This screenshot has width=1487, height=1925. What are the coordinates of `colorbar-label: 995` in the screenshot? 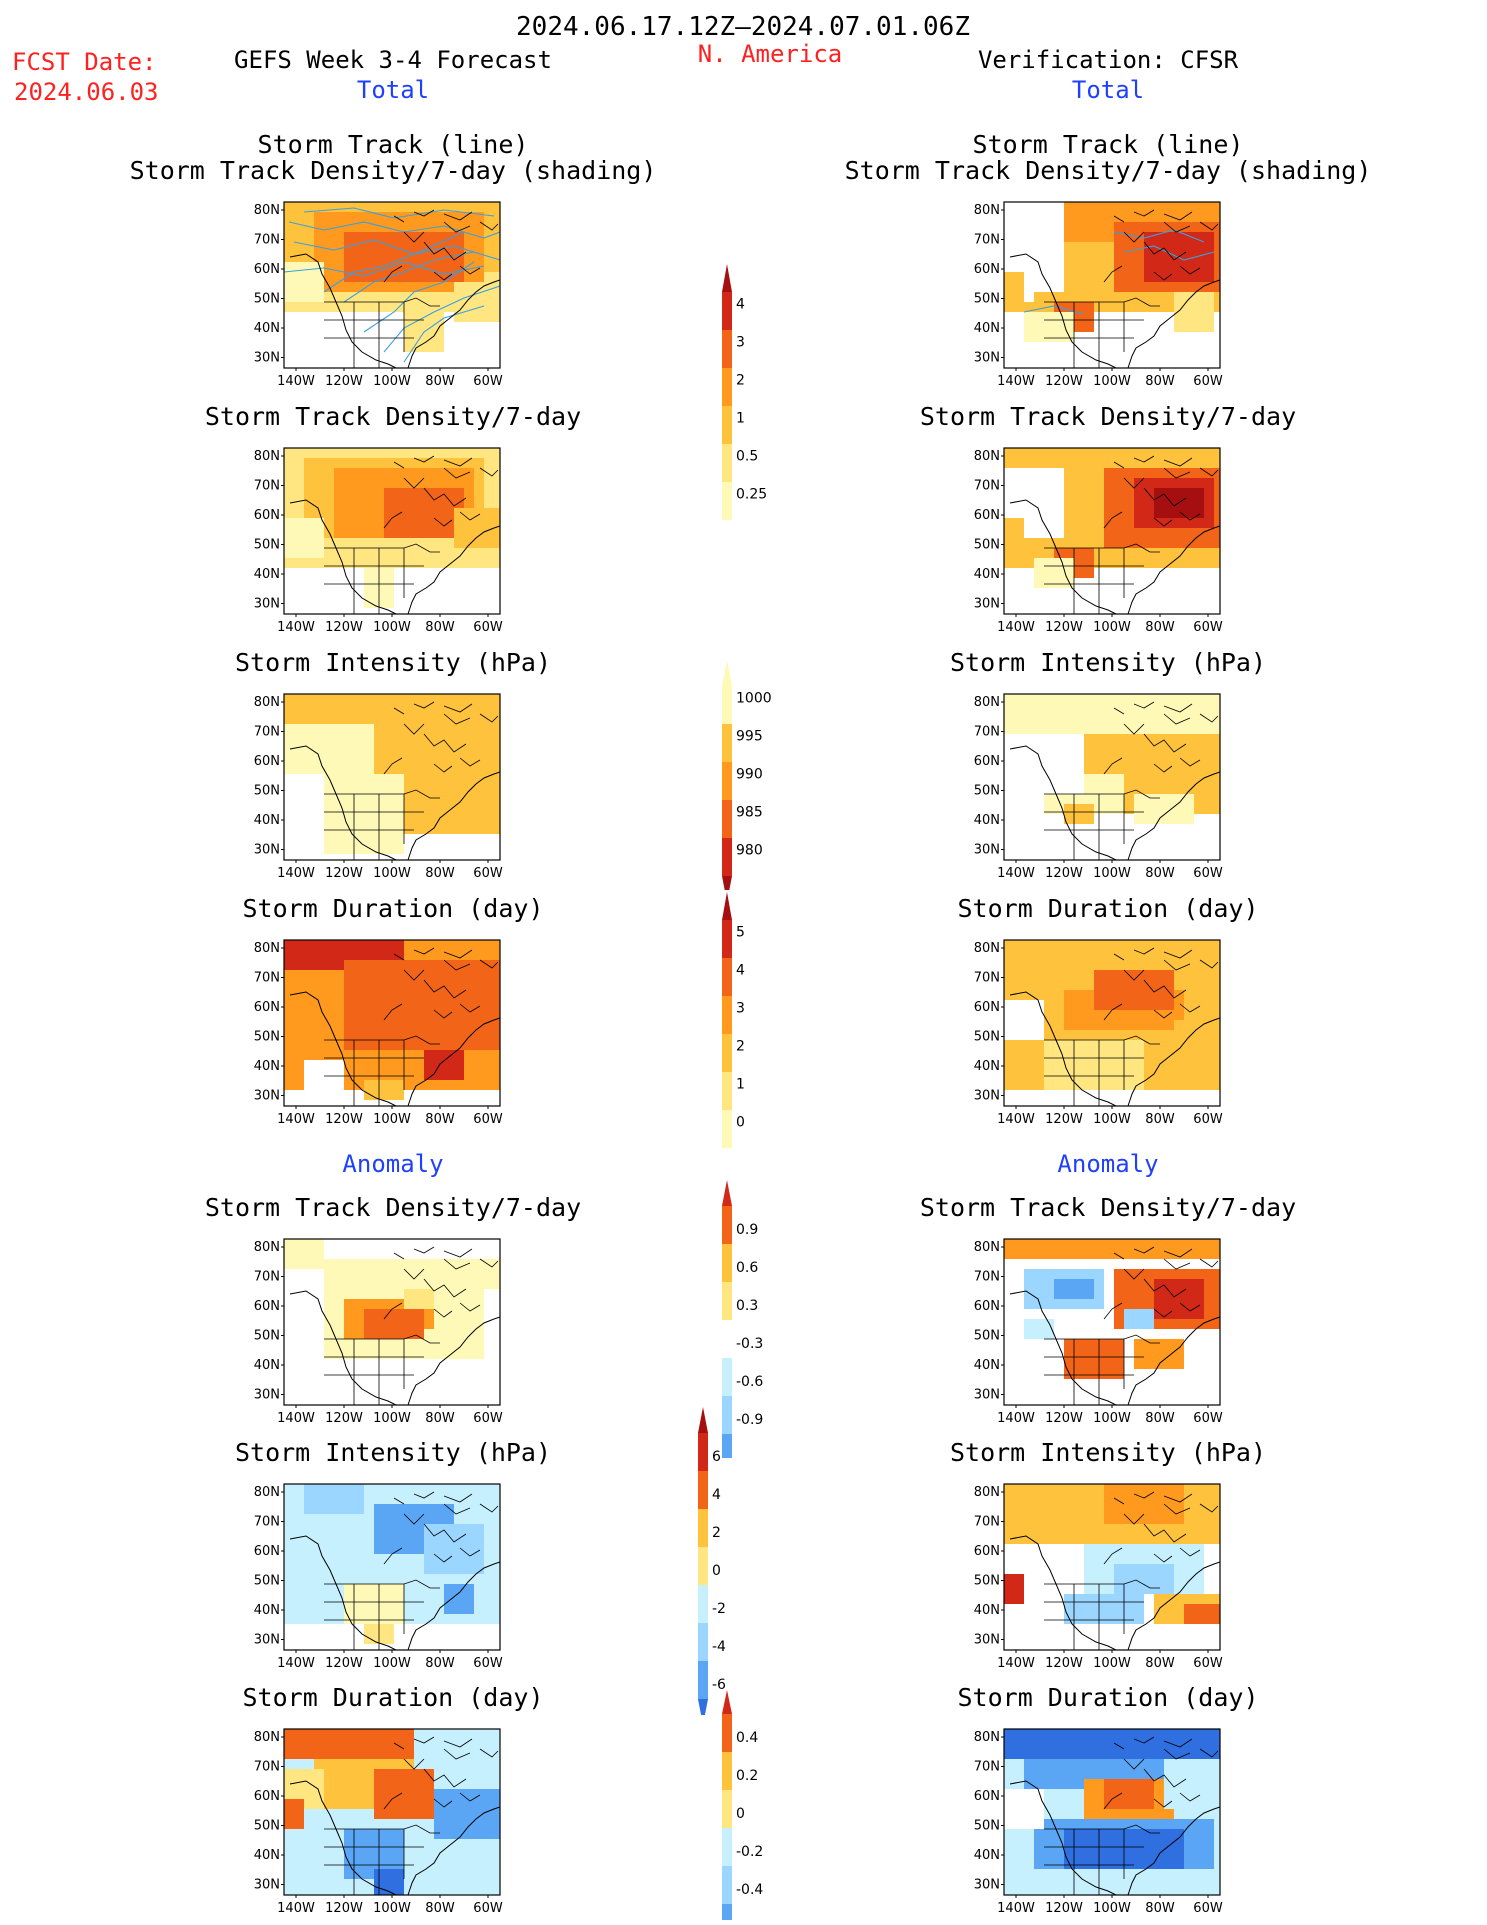 It's located at (749, 736).